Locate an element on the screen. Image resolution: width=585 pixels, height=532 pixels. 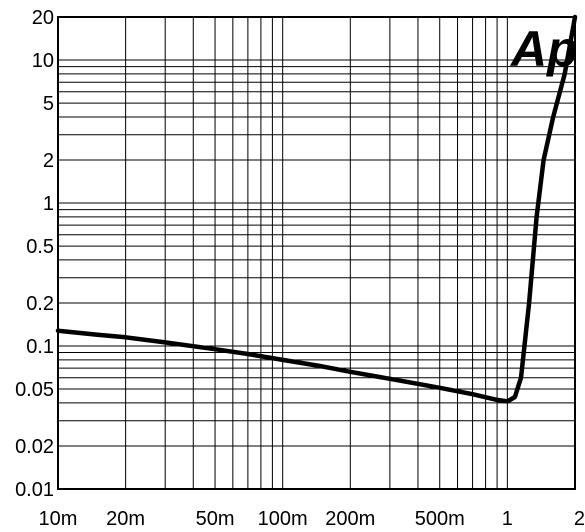
x-tick-label: 1 is located at coordinates (507, 519).